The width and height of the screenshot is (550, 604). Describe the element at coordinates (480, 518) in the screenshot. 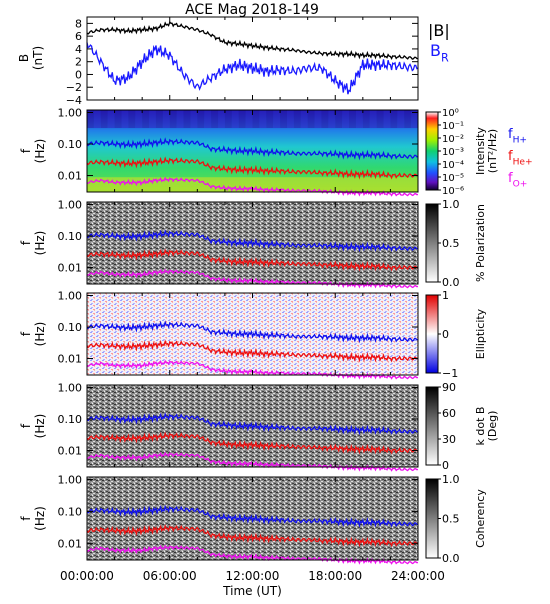

I see `colorbar-label: Coherency` at that location.